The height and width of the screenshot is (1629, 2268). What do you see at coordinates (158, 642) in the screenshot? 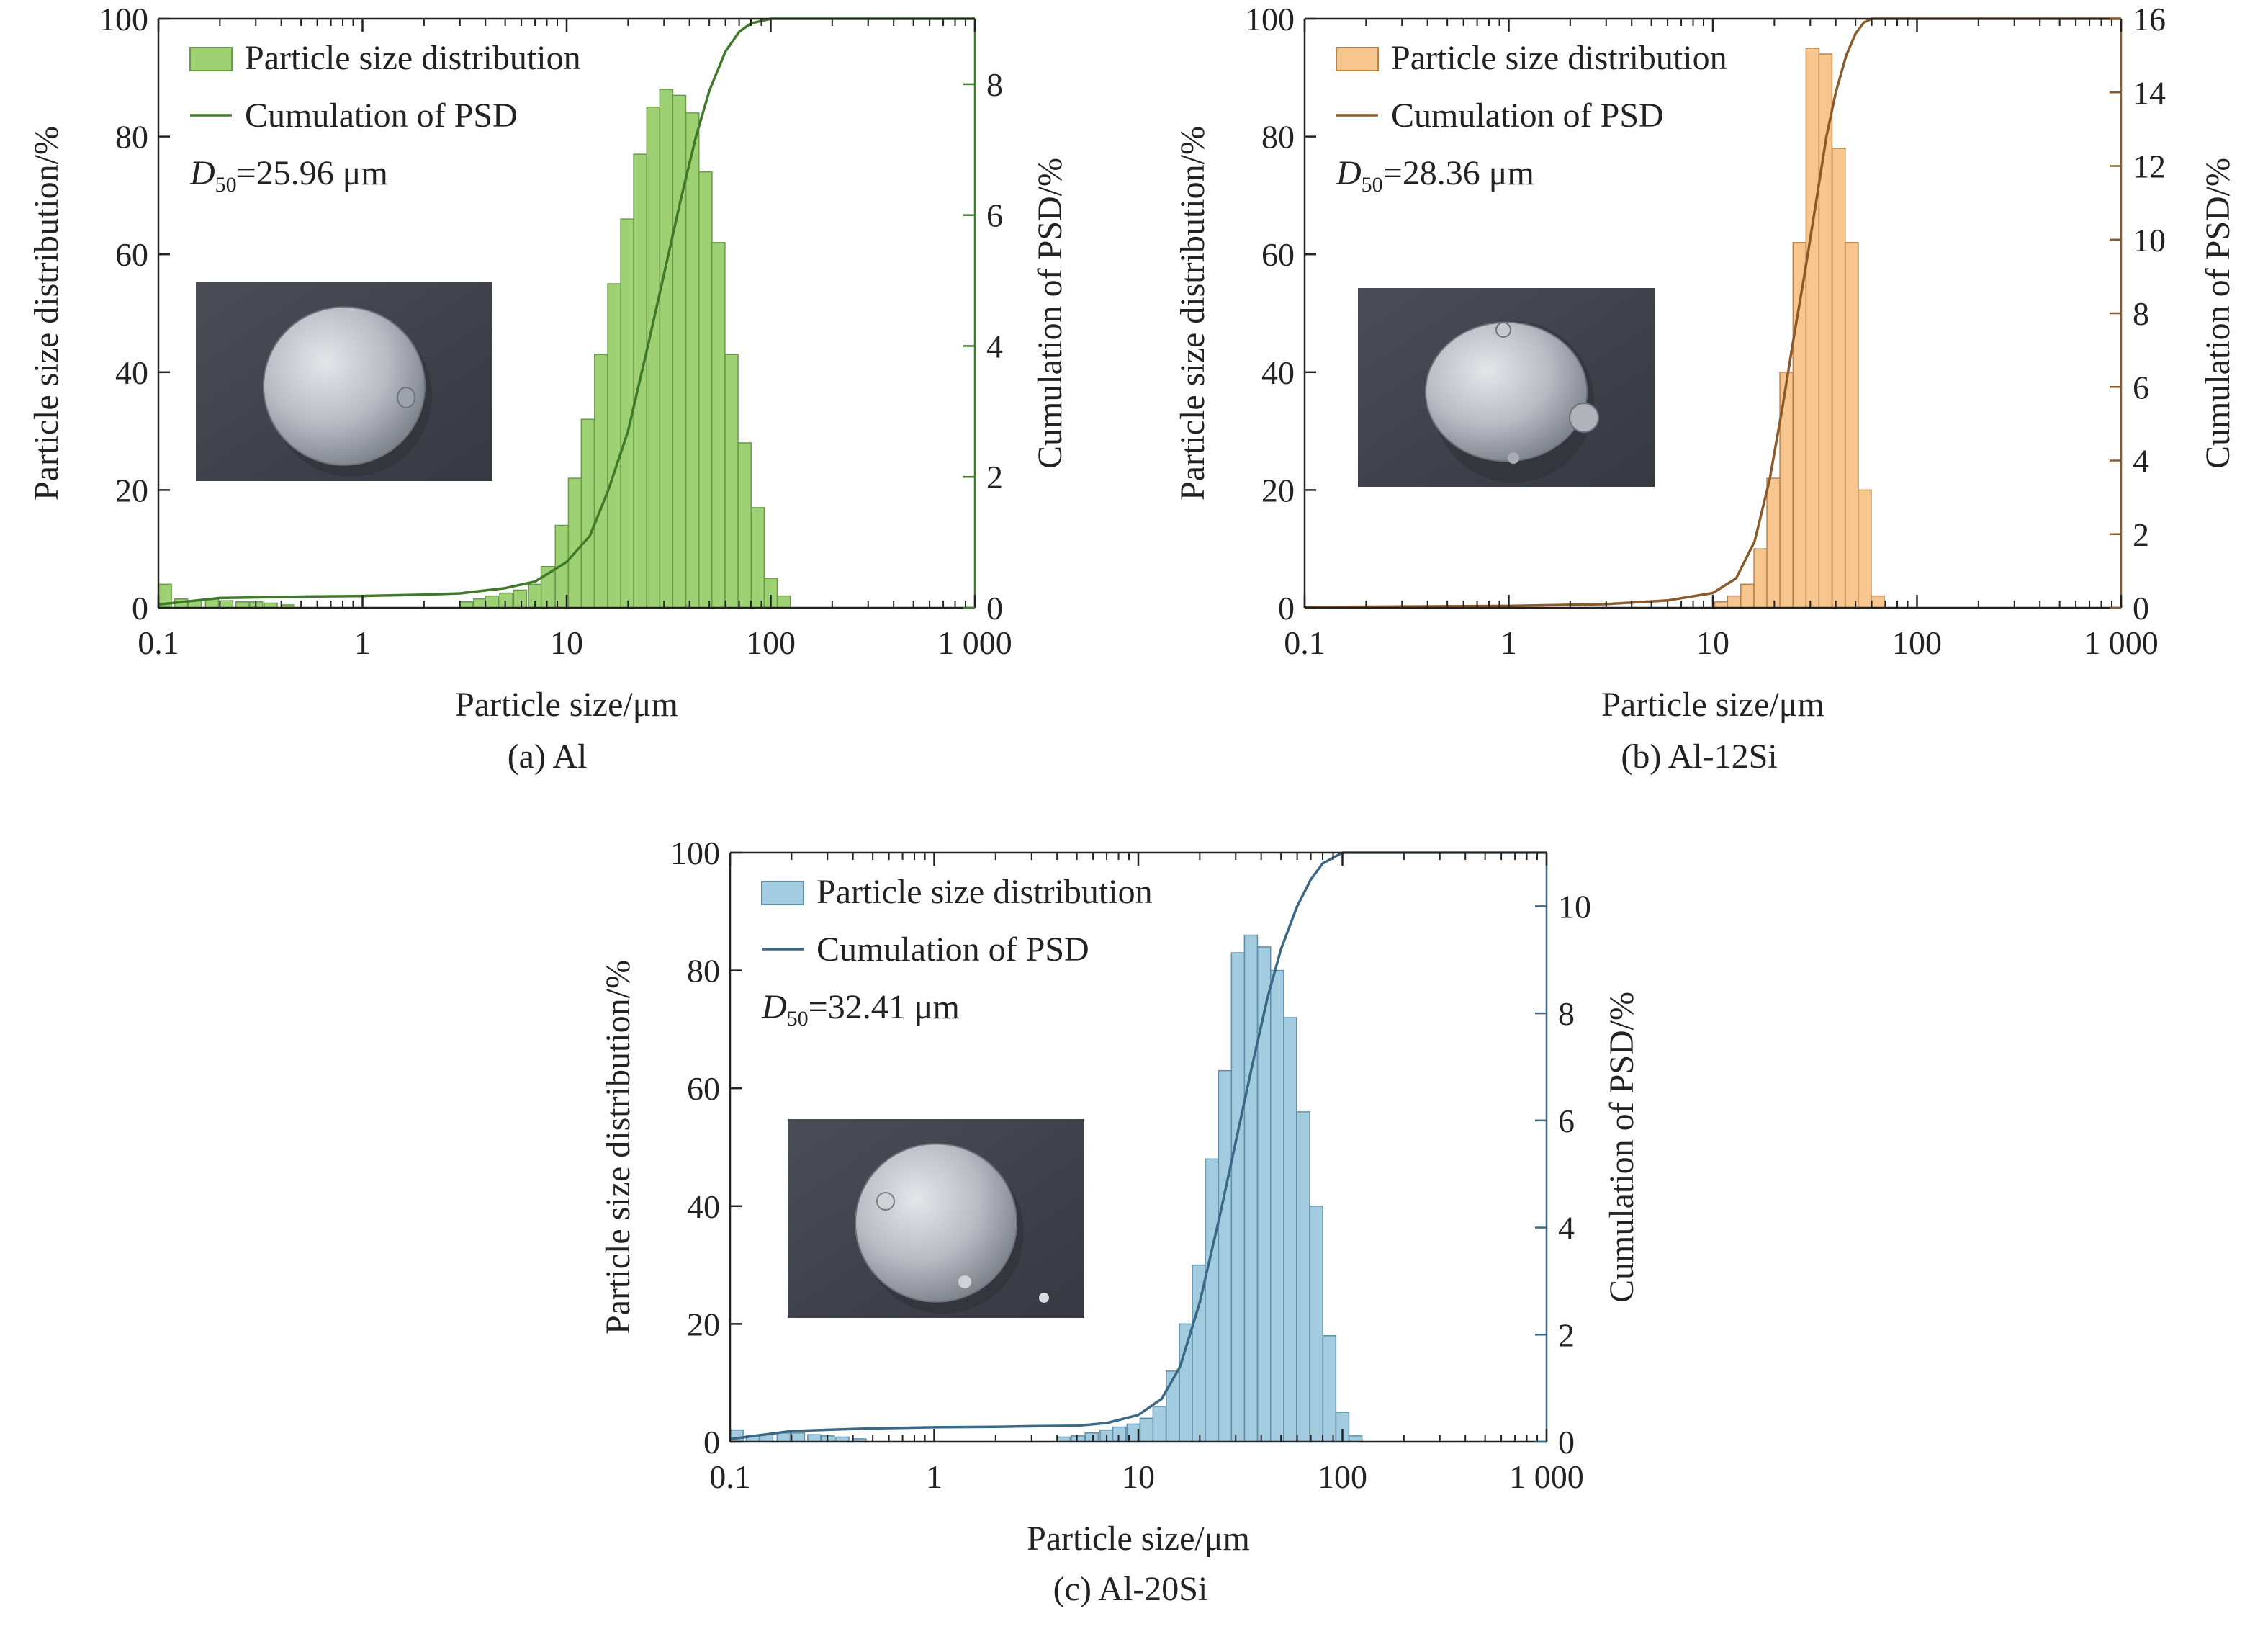
I see `x-tick-label: 0.1` at bounding box center [158, 642].